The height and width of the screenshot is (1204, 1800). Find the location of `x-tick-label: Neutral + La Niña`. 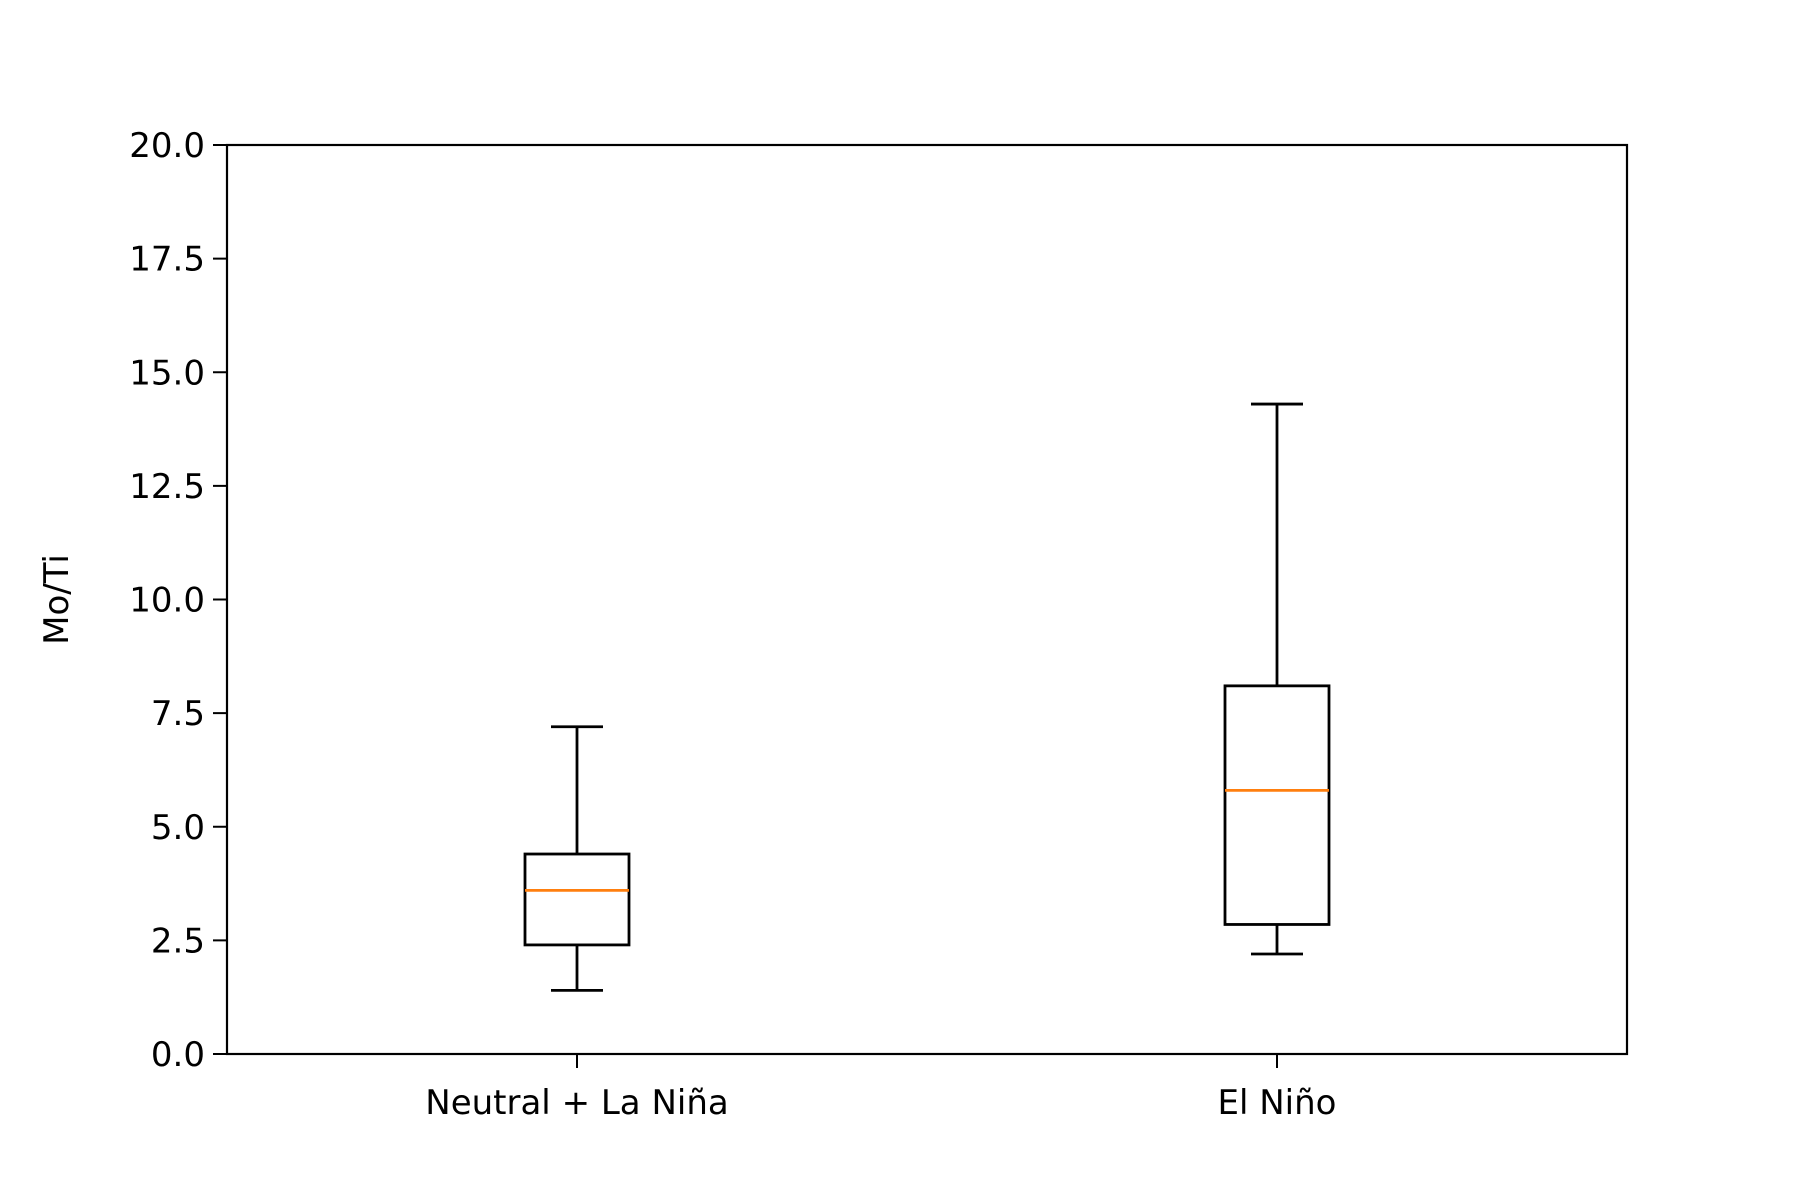

x-tick-label: Neutral + La Niña is located at coordinates (576, 1103).